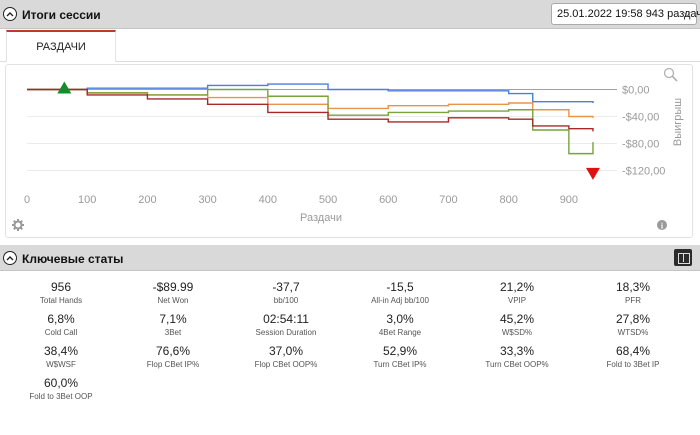  I want to click on section-title: Ключевые статы, so click(73, 259).